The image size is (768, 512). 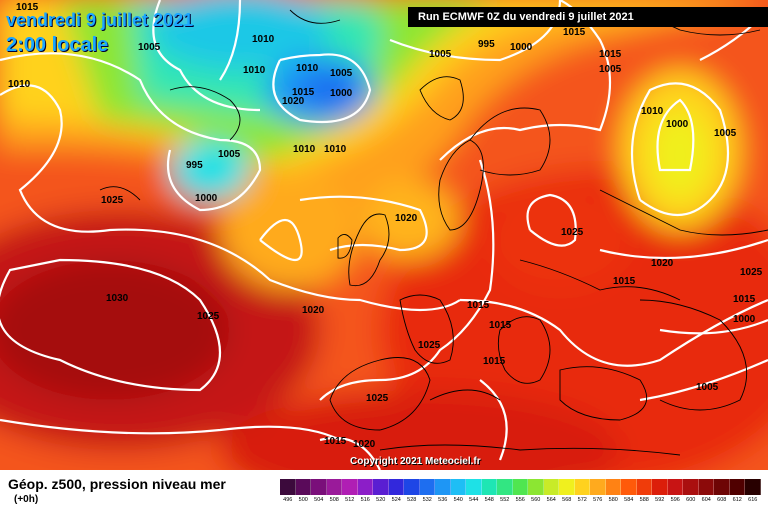 What do you see at coordinates (412, 500) in the screenshot?
I see `color-scale-value: 528` at bounding box center [412, 500].